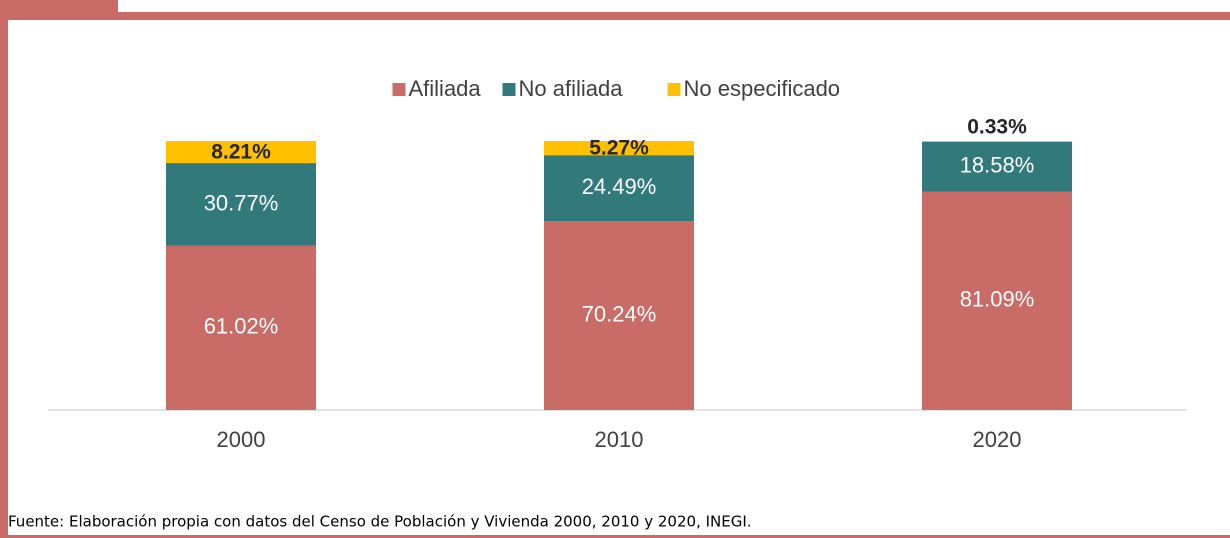  I want to click on data-label: 70.24%, so click(619, 313).